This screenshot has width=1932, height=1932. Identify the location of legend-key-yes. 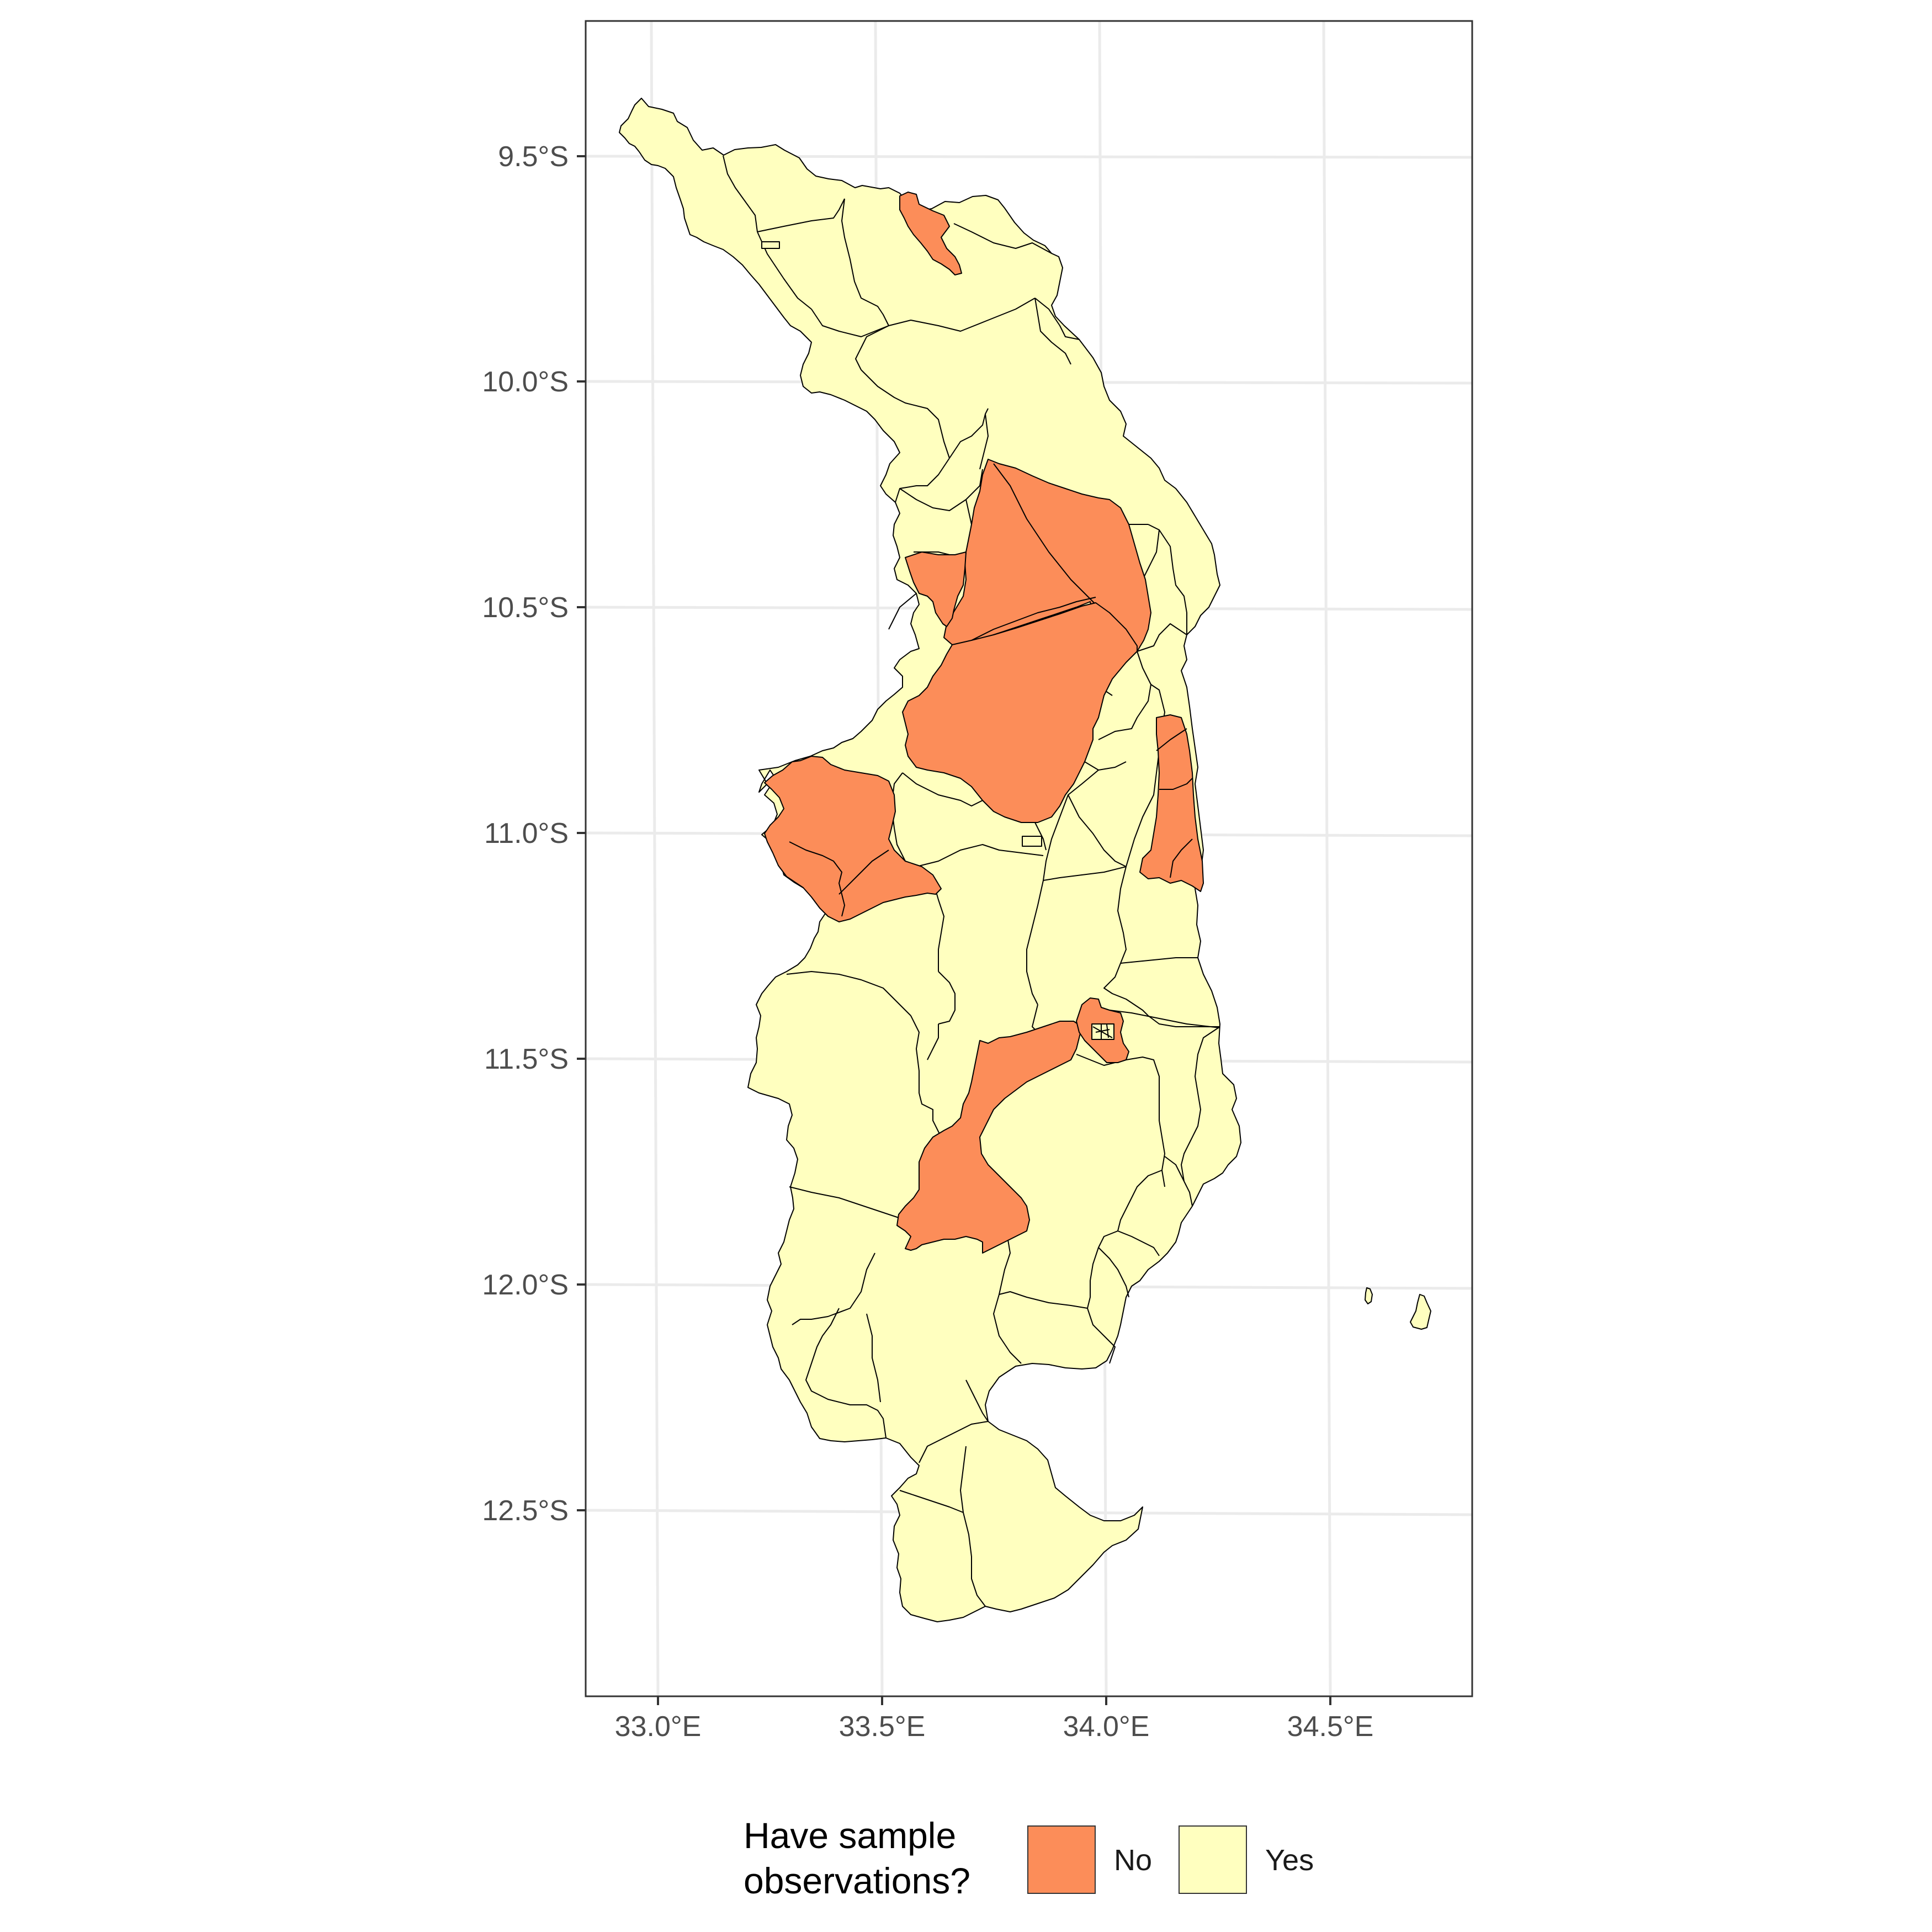
(1213, 1860).